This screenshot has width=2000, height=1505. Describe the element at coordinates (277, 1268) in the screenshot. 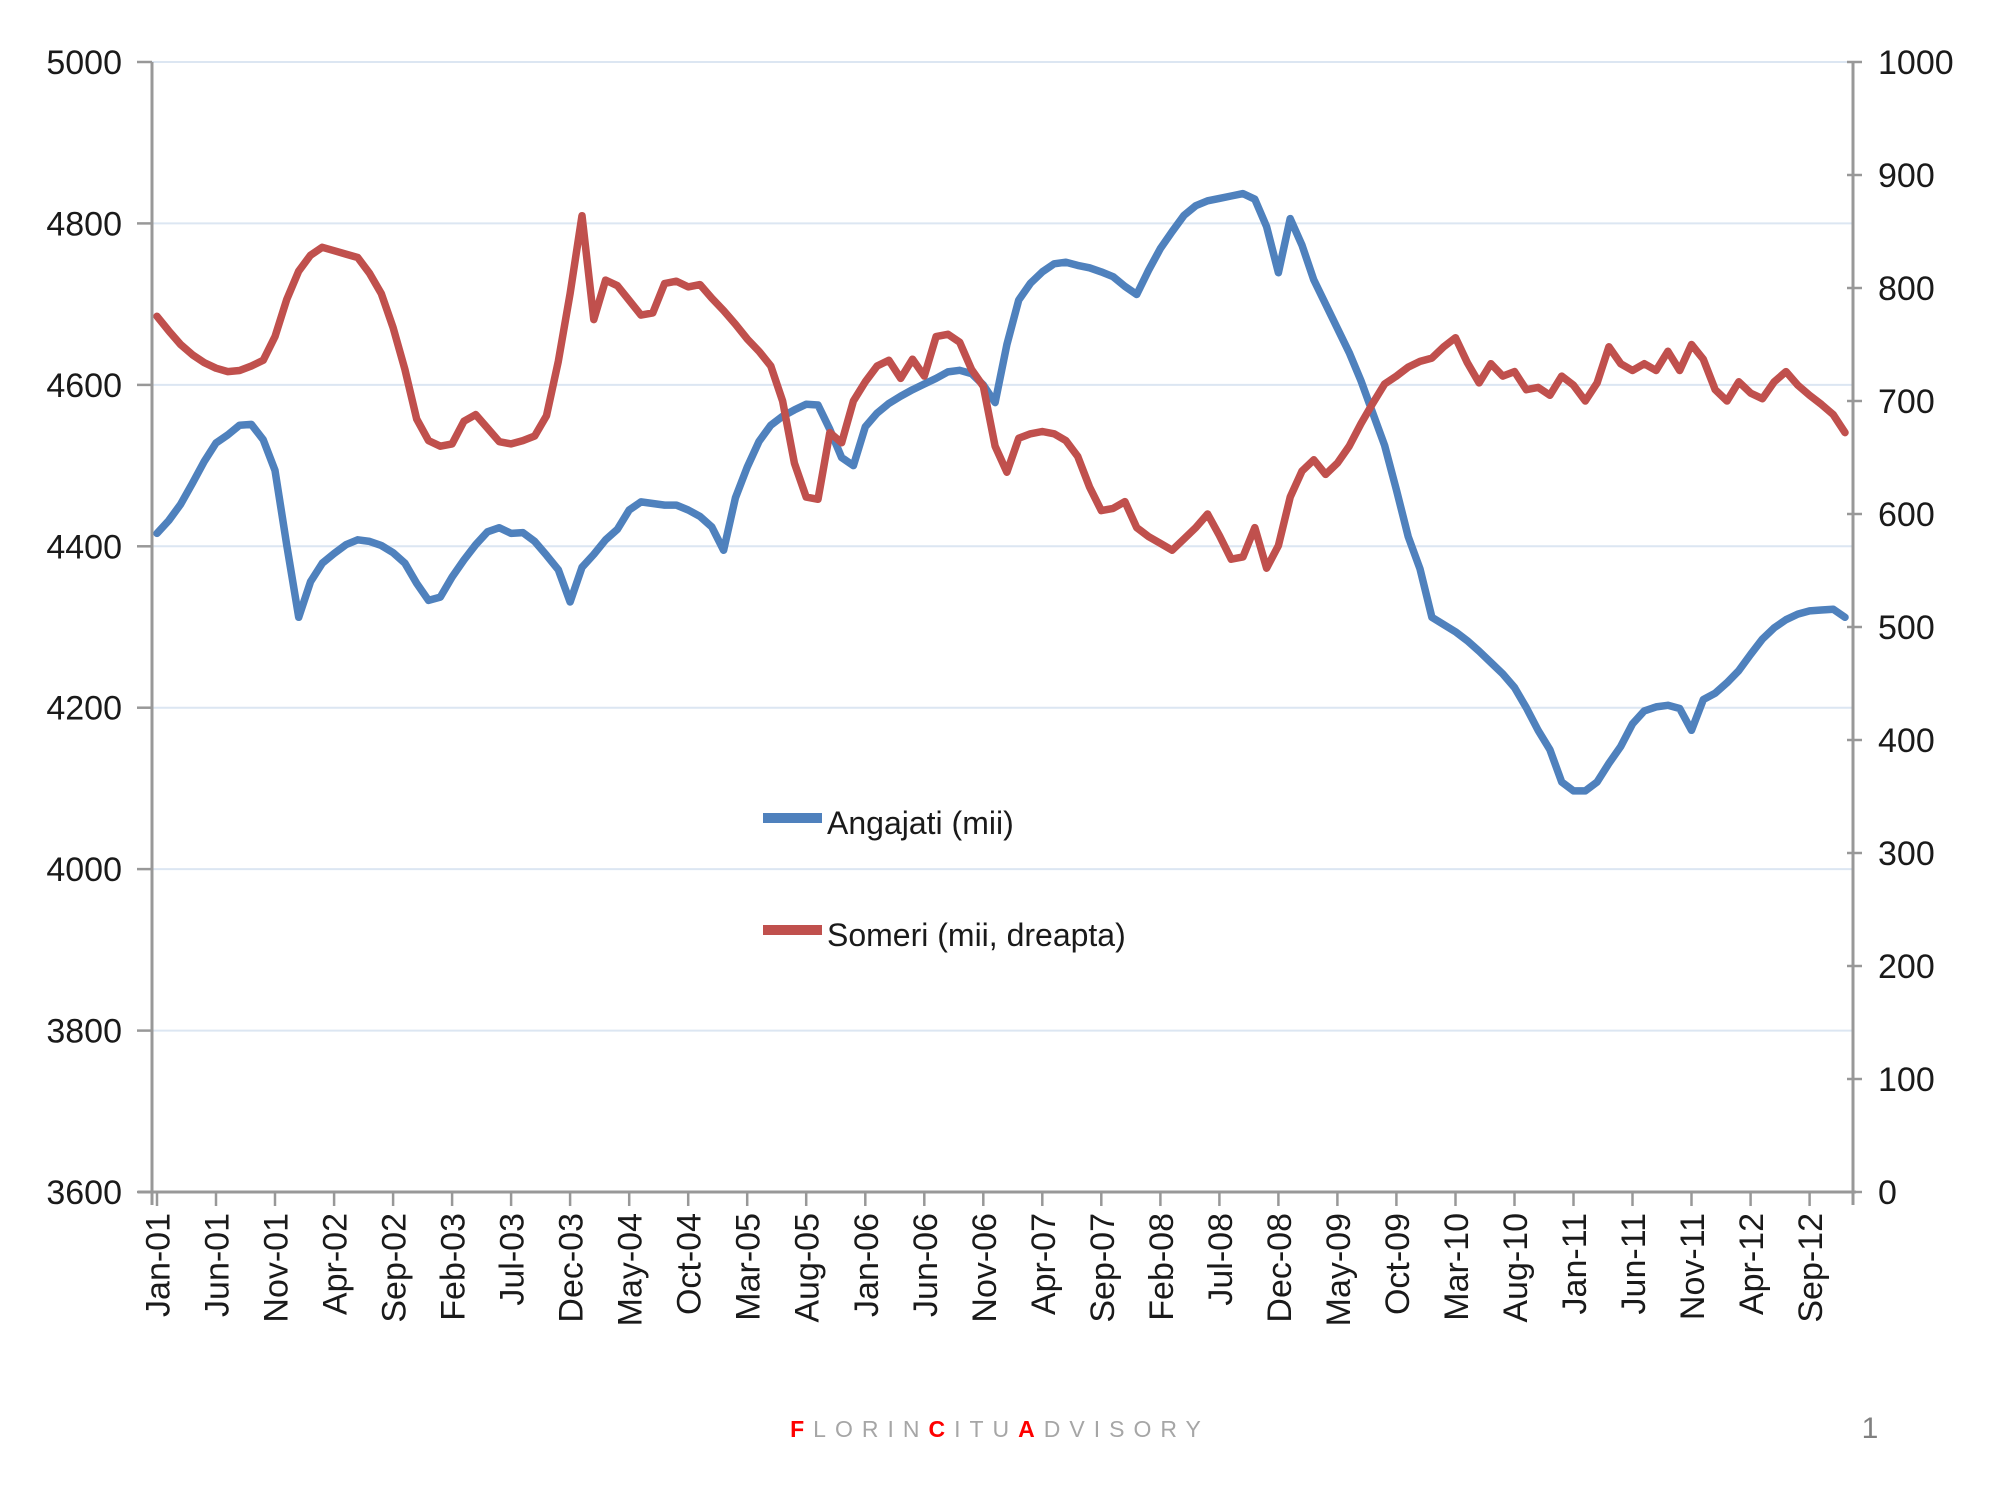

I see `x-axis-tick-label: Nov-01` at that location.